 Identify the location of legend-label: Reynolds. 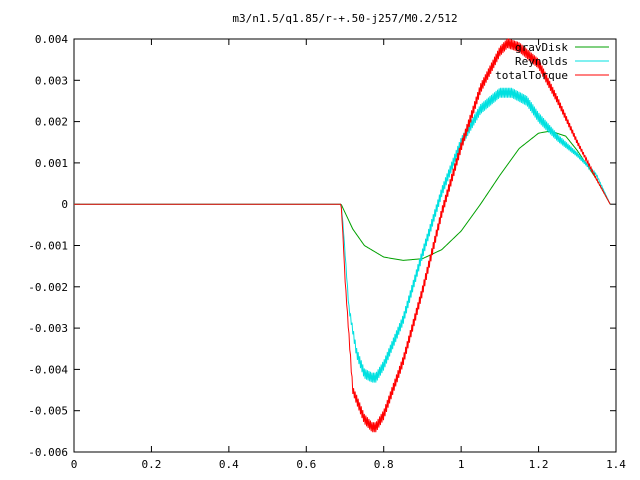
(541, 61).